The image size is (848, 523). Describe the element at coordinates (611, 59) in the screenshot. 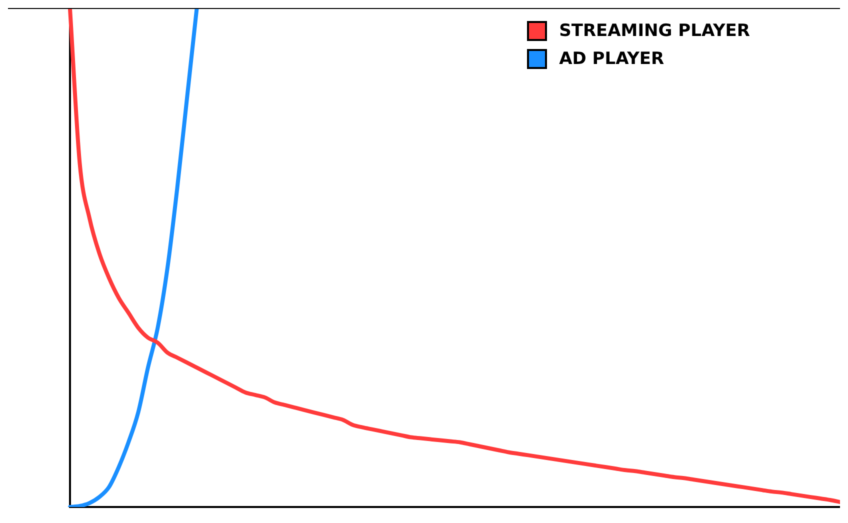

I see `legend-label: AD PLAYER` at that location.